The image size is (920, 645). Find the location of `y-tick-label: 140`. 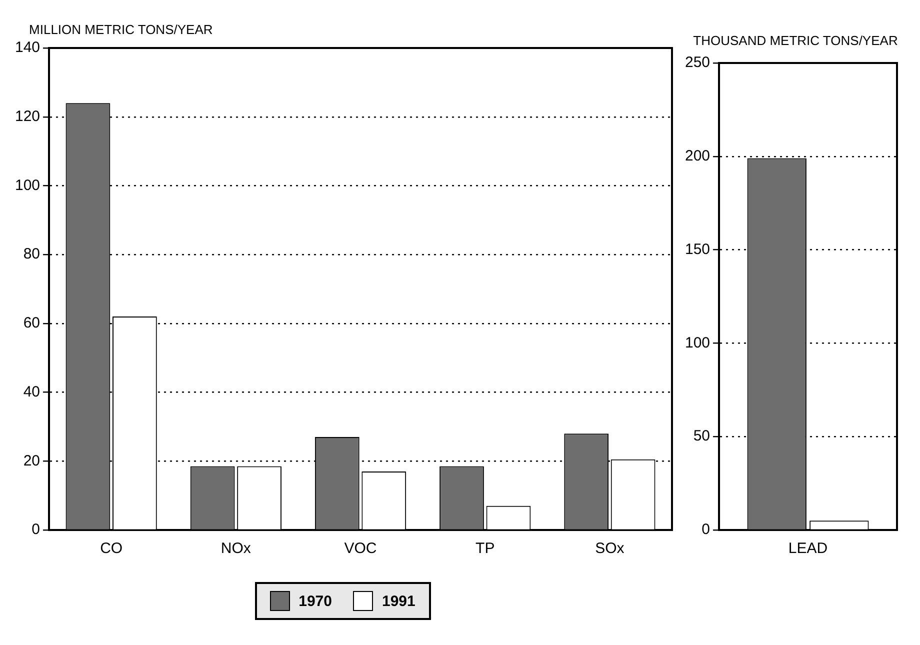

y-tick-label: 140 is located at coordinates (27, 47).